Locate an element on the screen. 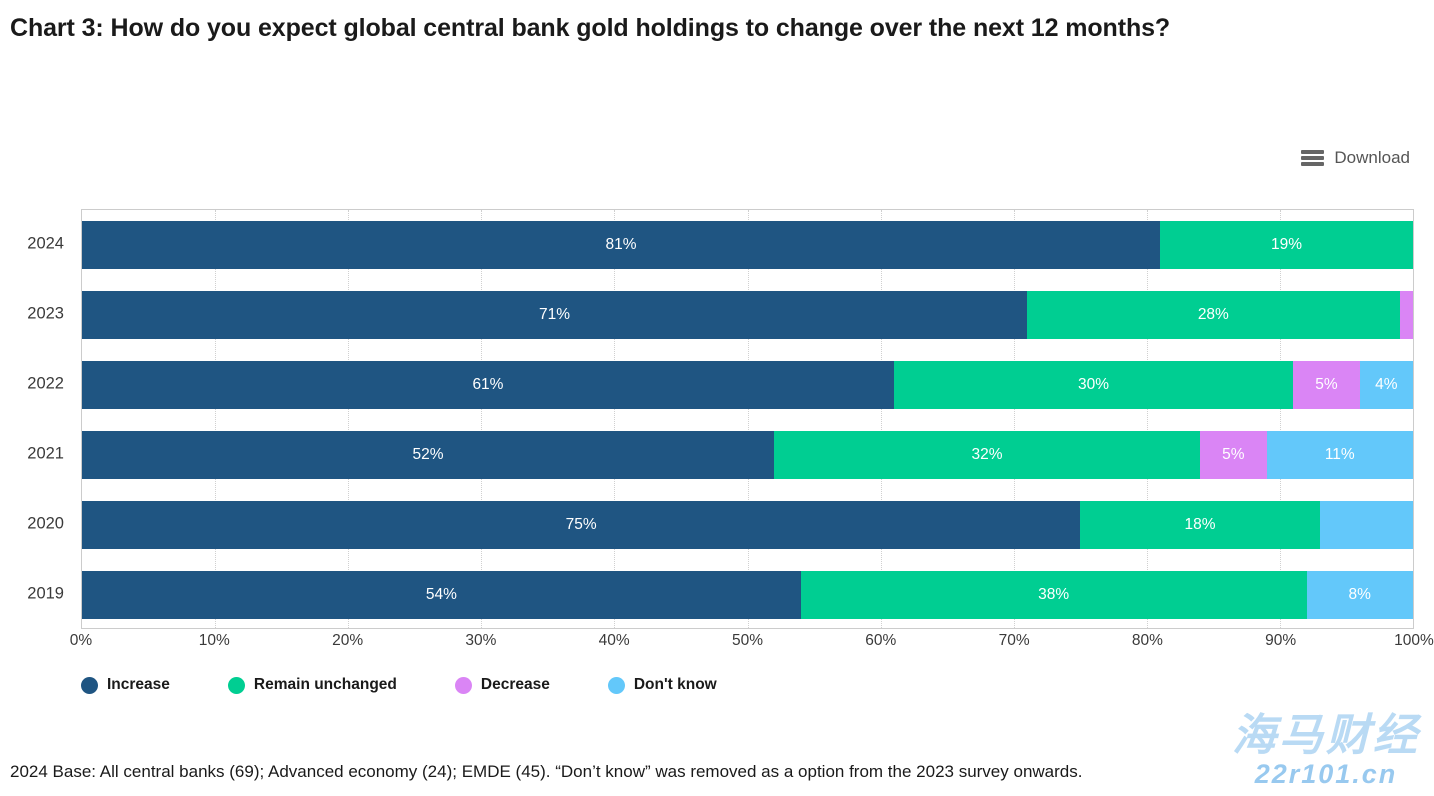  bar-segment-label: 52% is located at coordinates (428, 454).